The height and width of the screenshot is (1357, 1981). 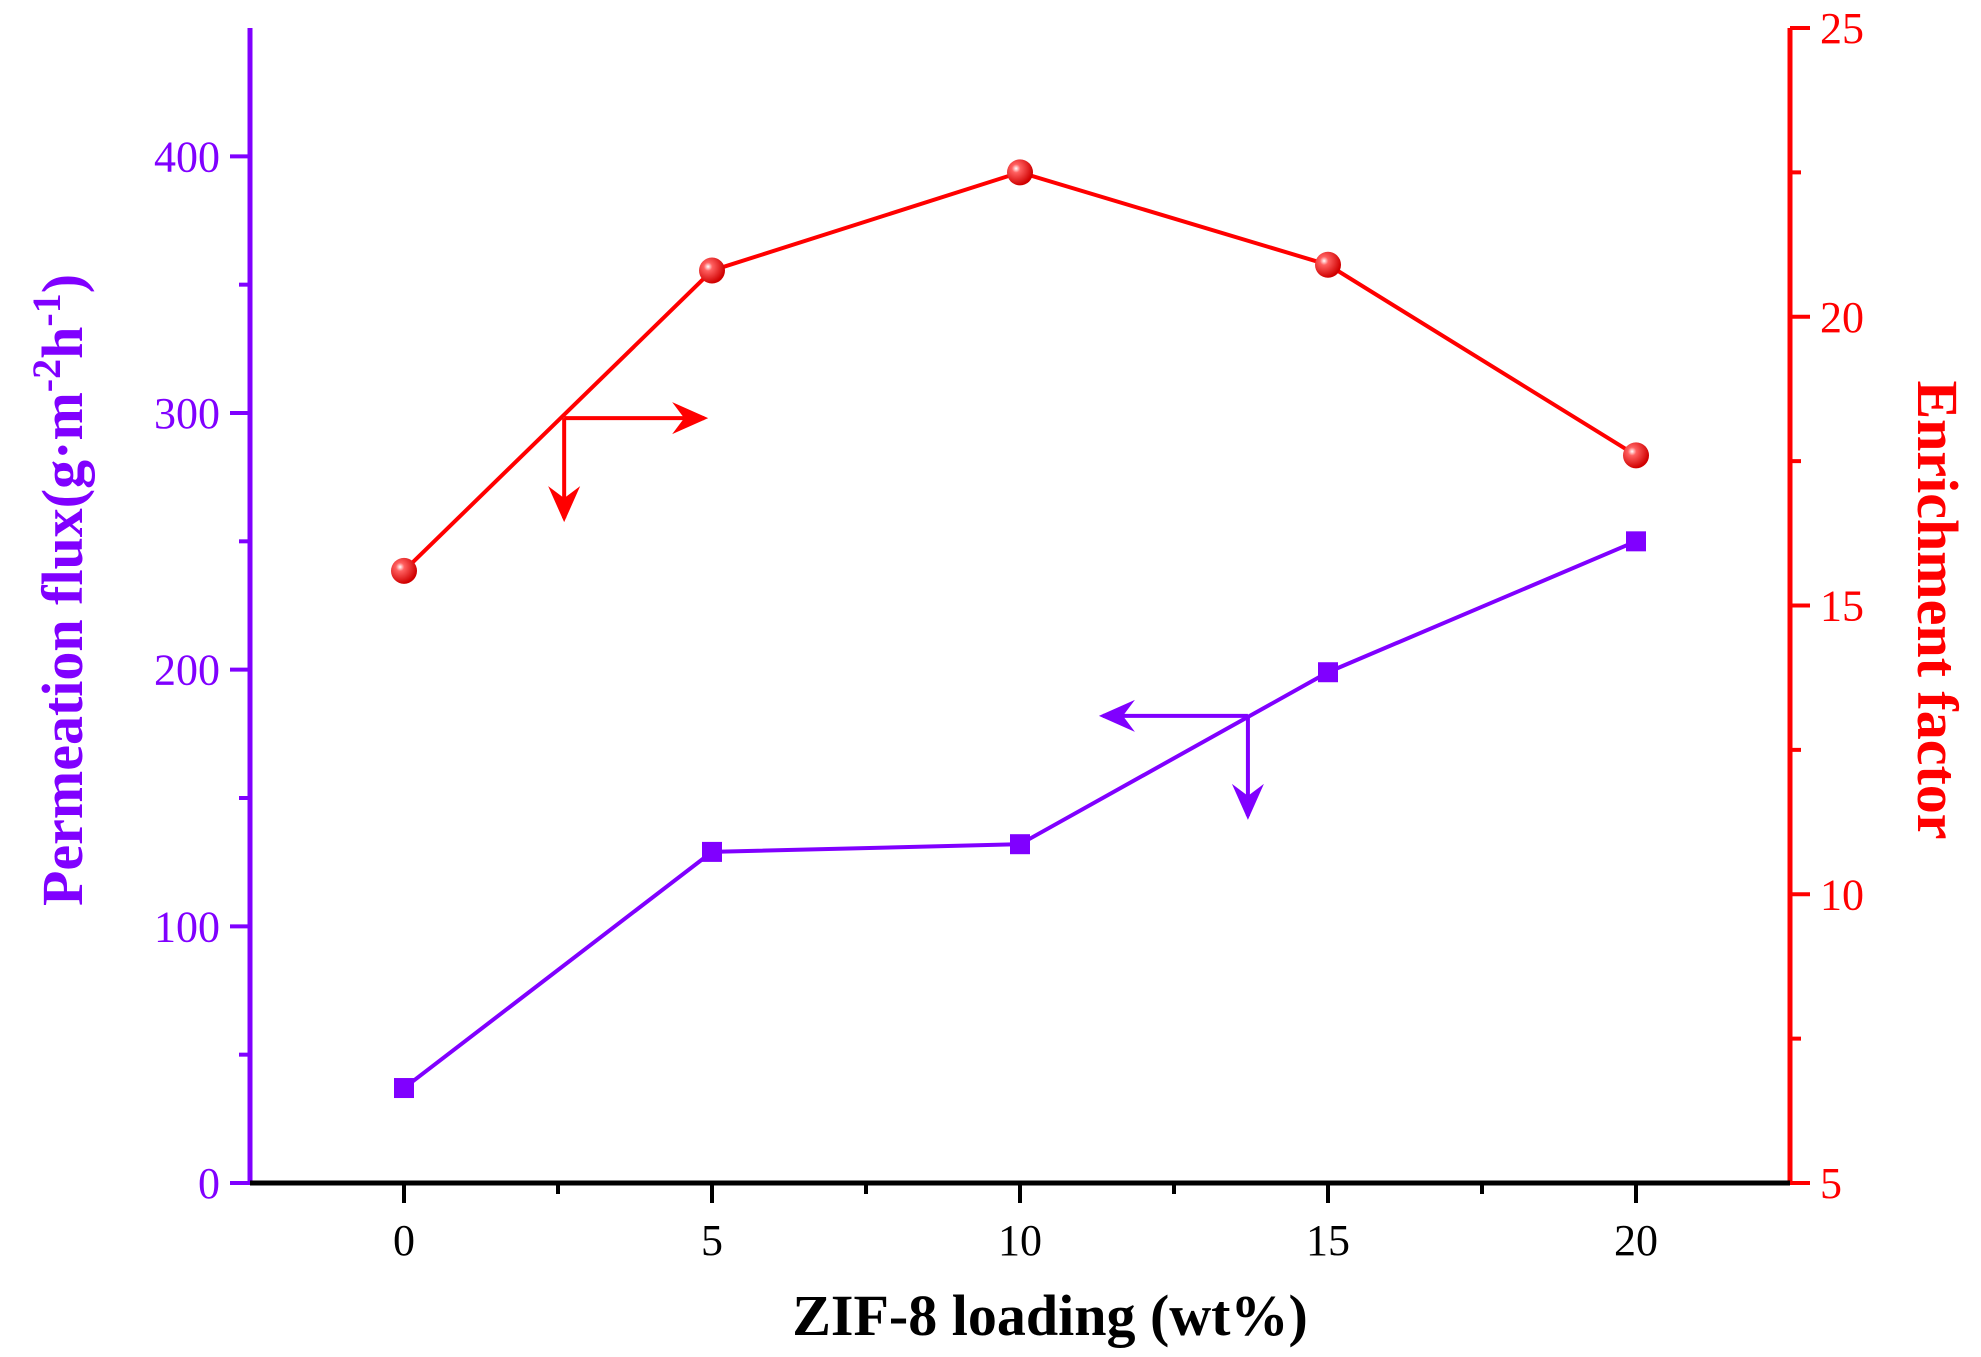 I want to click on x-tick-label: 5, so click(x=712, y=1240).